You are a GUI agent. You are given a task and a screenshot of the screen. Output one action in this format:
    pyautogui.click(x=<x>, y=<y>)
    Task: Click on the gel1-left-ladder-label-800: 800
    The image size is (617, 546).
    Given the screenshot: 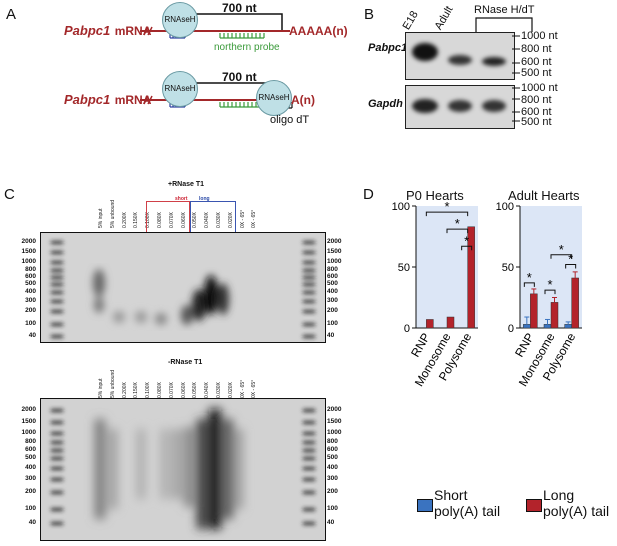 What is the action you would take?
    pyautogui.click(x=30, y=269)
    